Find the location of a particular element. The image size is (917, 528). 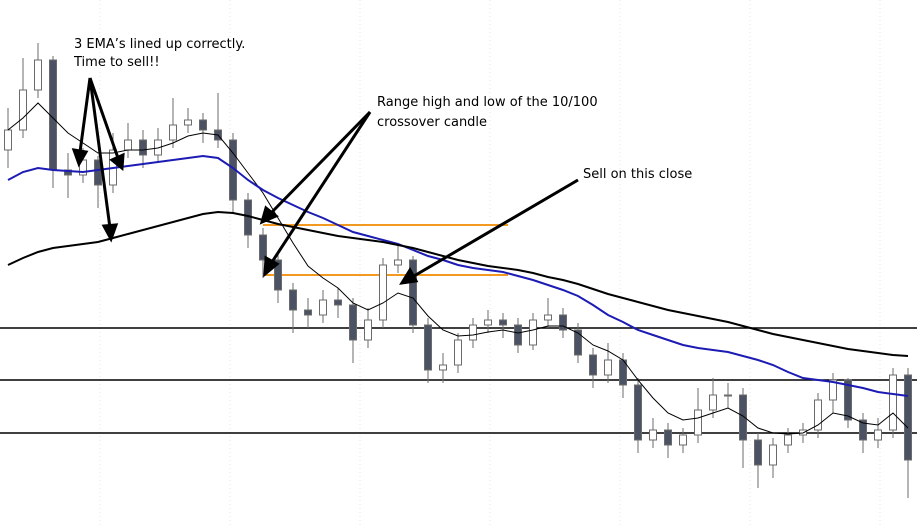

annotation-text: Range high and low of the 10/100 is located at coordinates (487, 102).